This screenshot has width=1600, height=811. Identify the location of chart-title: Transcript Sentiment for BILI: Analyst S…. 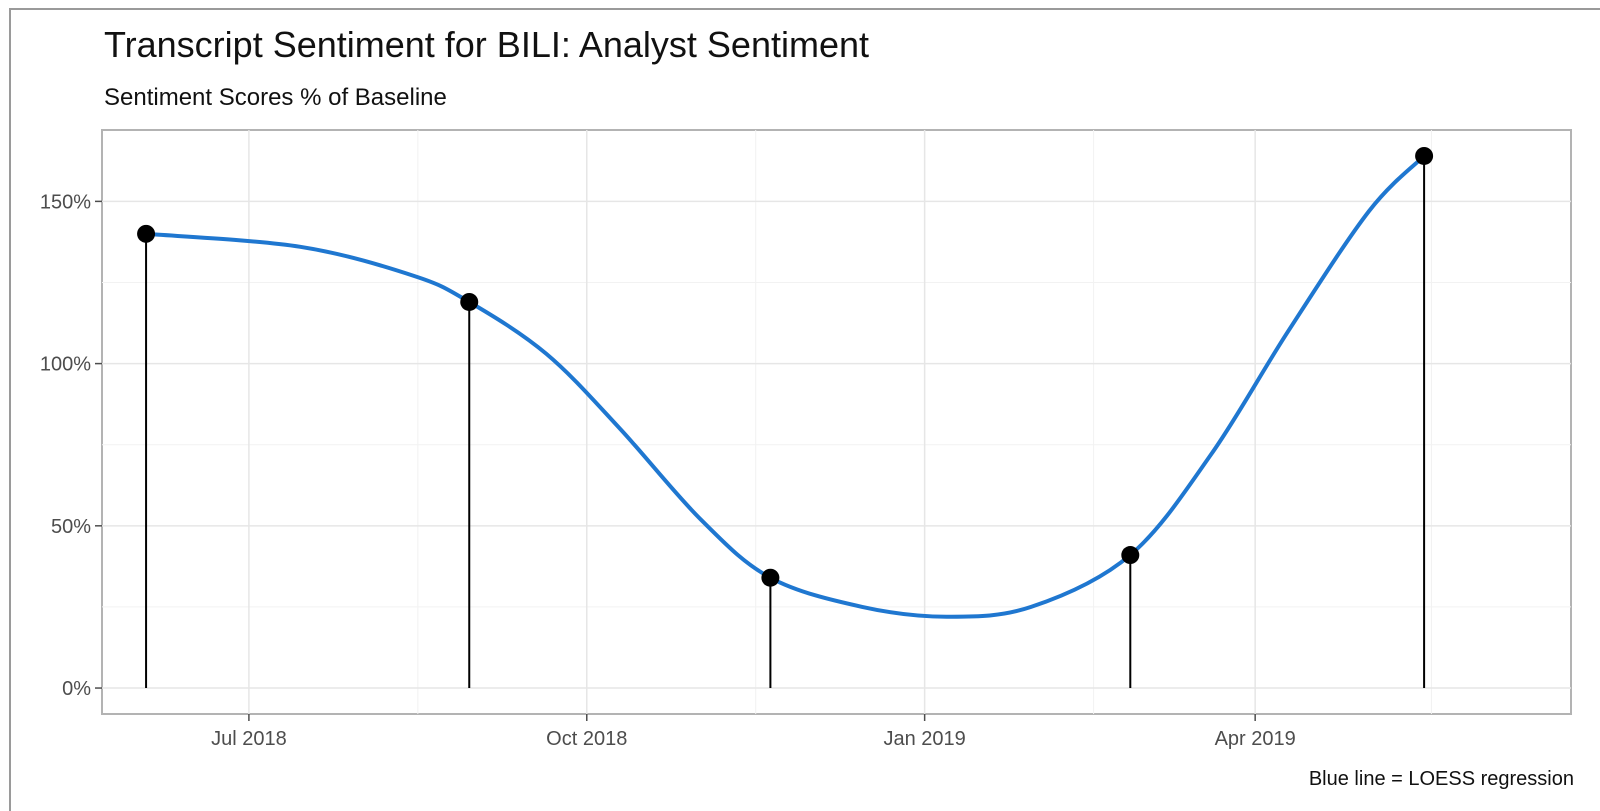
(486, 44).